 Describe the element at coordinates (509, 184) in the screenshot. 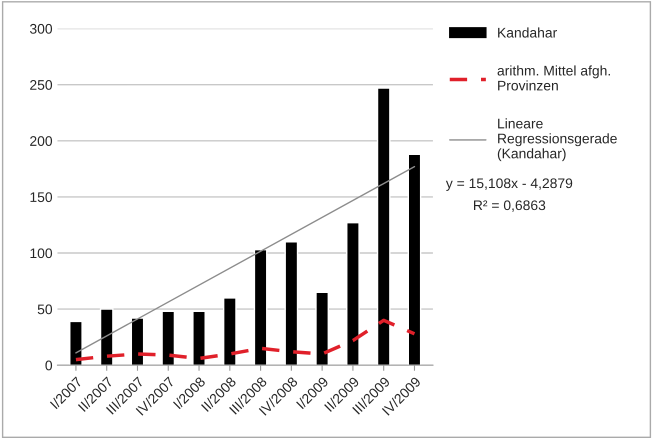

I see `text: y = 15,108x - 4,2879` at that location.